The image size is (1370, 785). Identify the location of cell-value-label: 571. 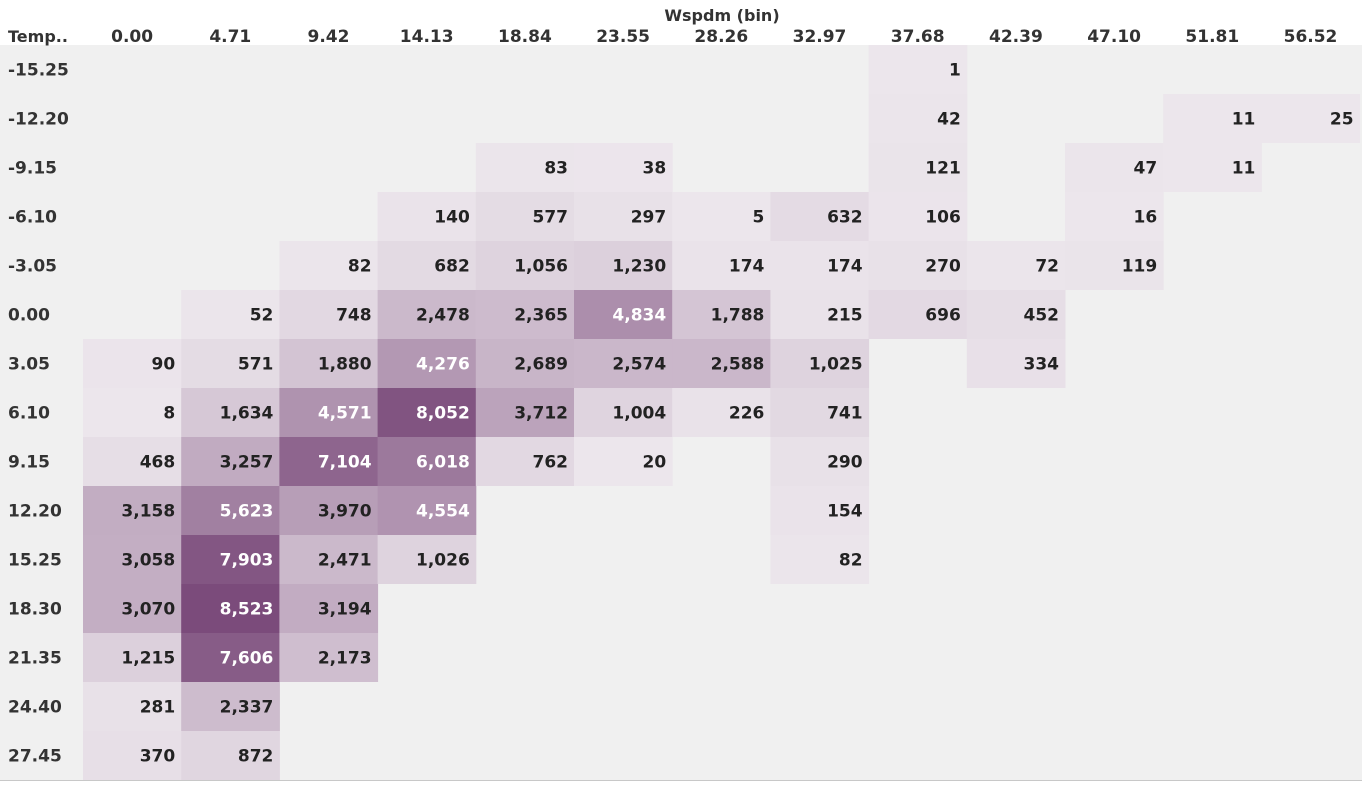
(256, 365).